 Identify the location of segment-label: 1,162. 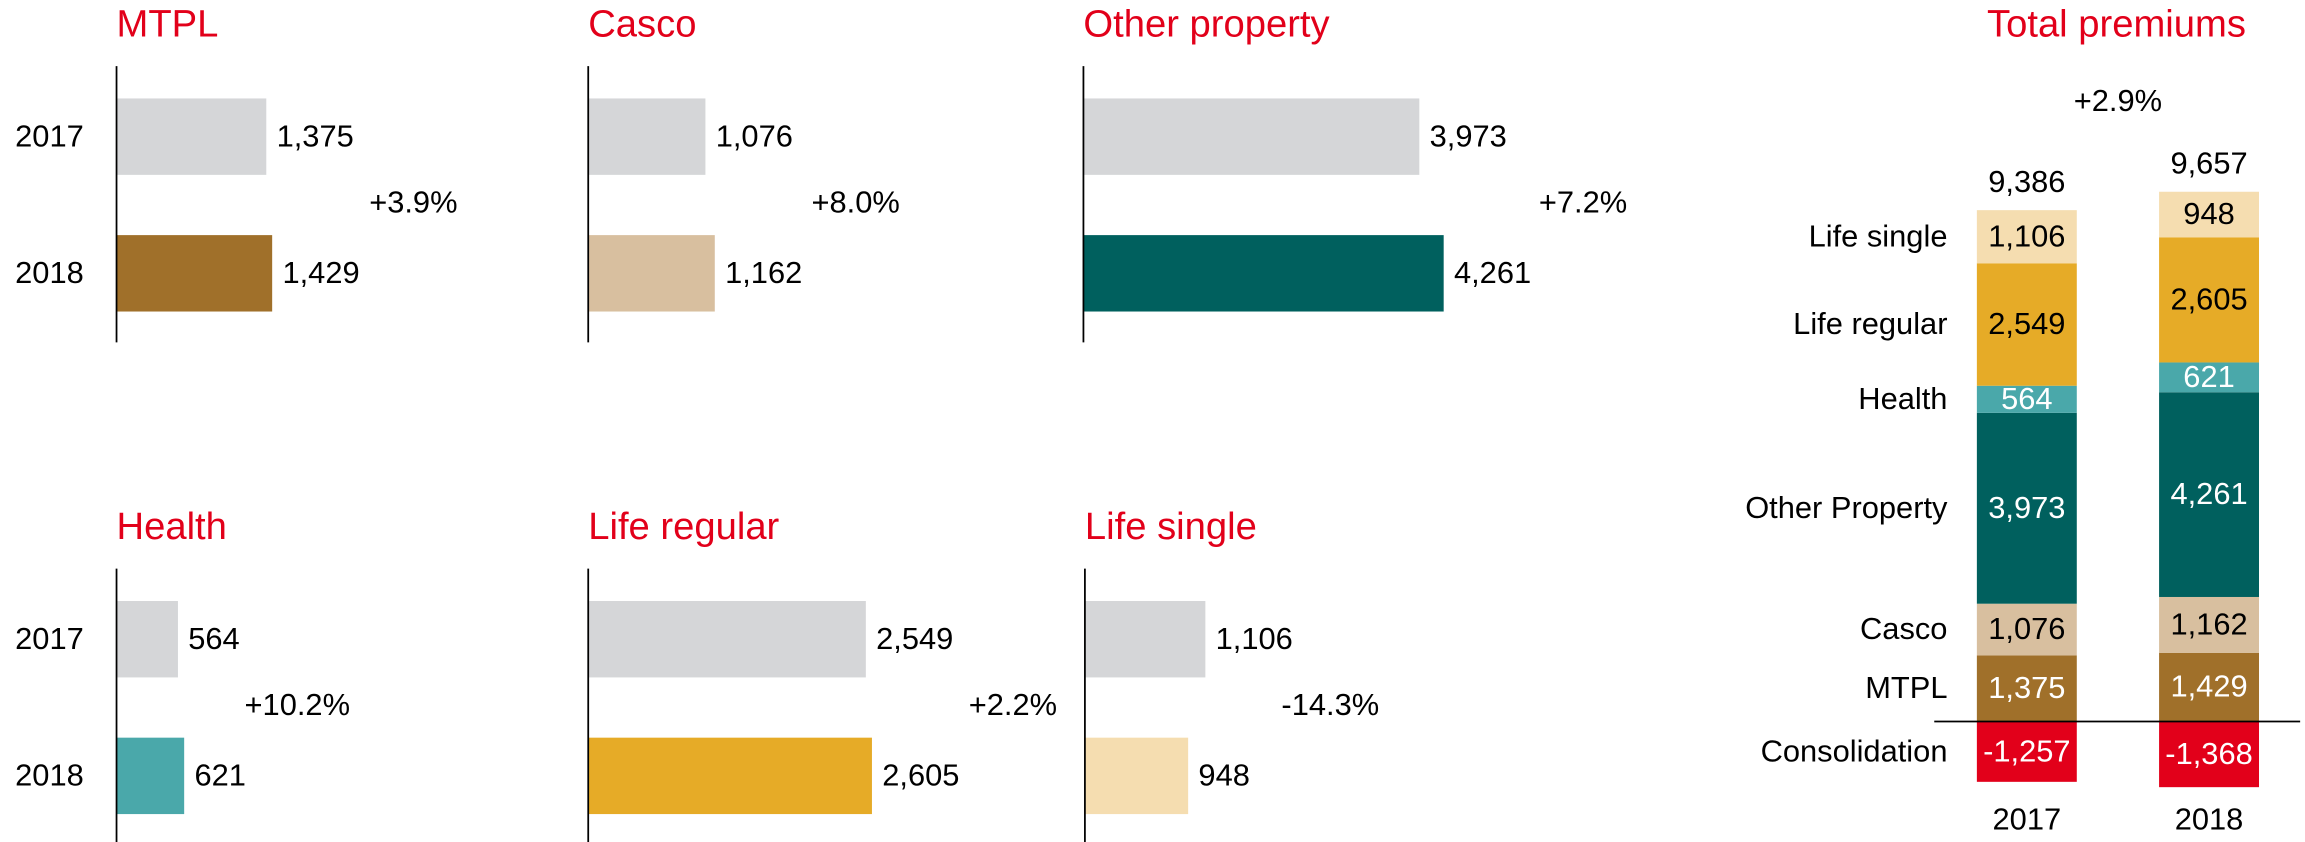
(2208, 624).